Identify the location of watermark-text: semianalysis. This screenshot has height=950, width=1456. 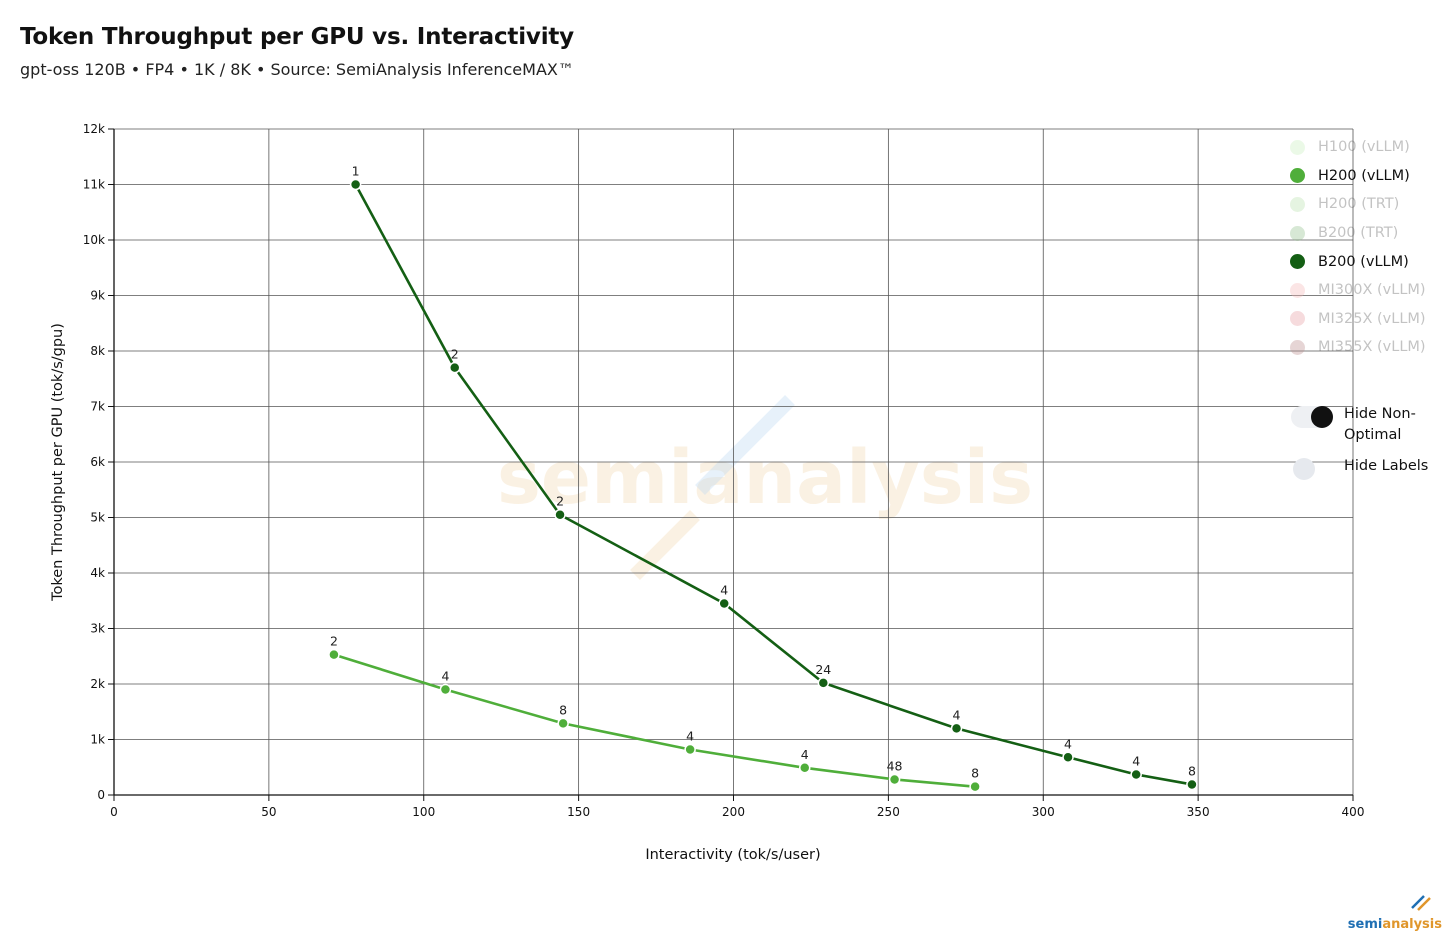
(765, 478).